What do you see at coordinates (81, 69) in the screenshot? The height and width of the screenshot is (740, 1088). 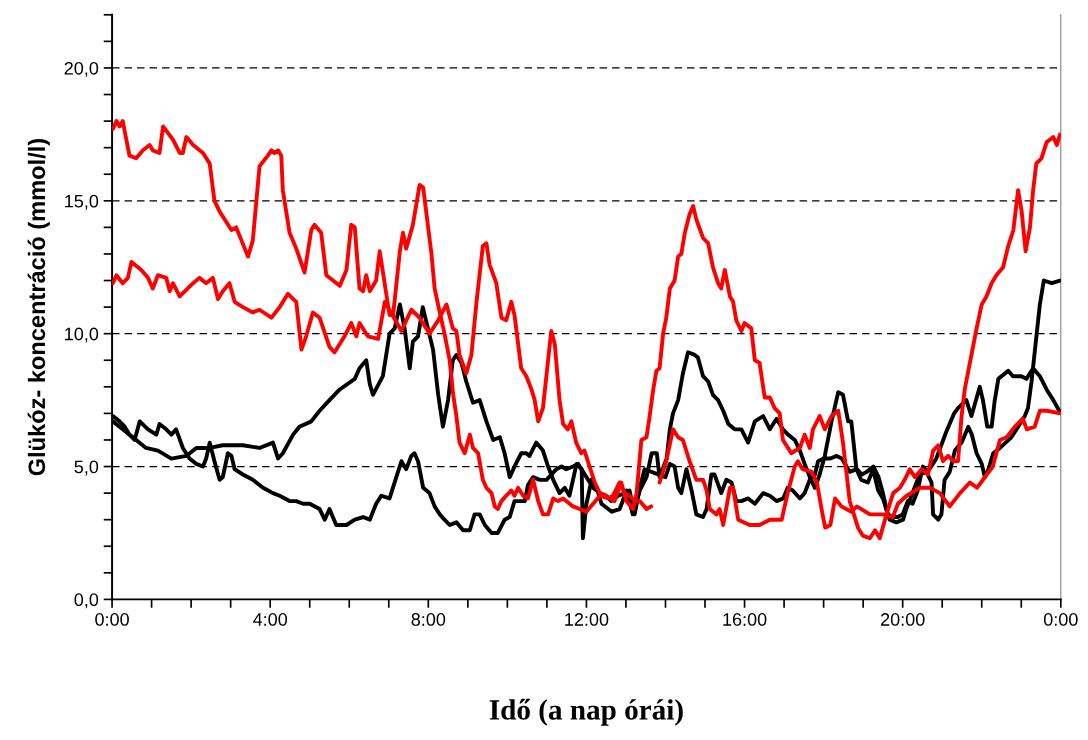 I see `y-tick-label: 20,0` at bounding box center [81, 69].